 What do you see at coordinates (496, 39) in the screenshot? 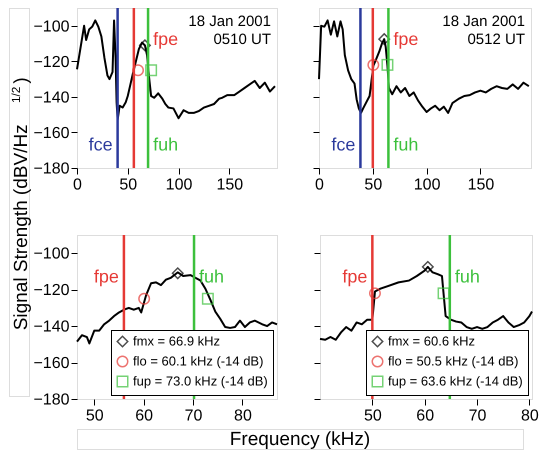
I see `annotation: 0512 UT` at bounding box center [496, 39].